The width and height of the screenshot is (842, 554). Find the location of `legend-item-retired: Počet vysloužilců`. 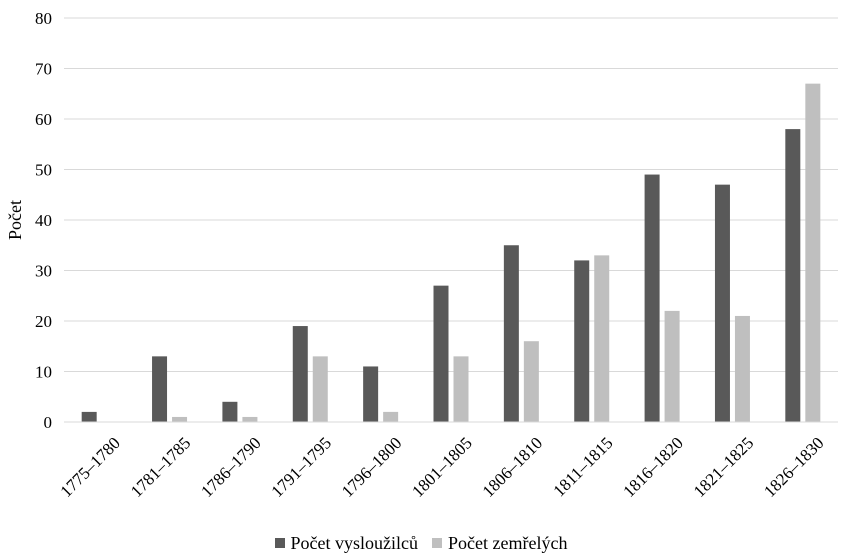

legend-item-retired: Počet vysloužilců is located at coordinates (346, 543).